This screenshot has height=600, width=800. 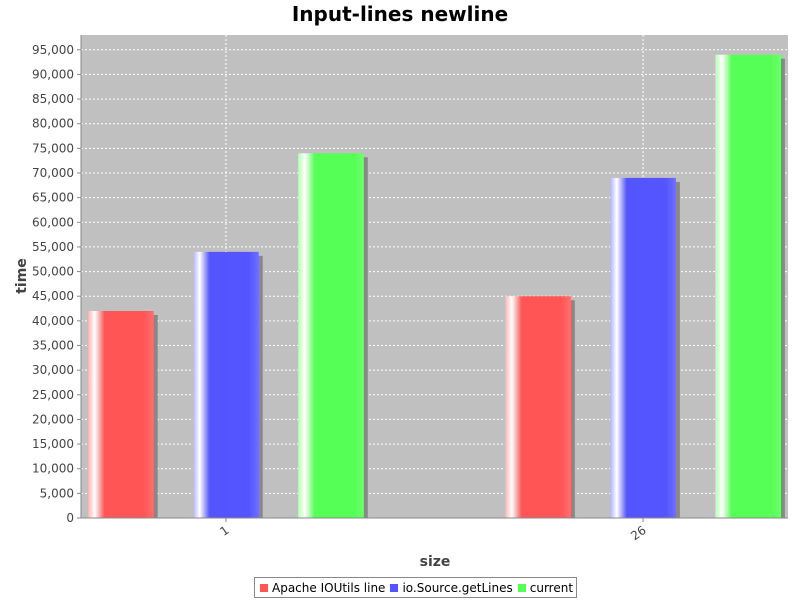 I want to click on legend-item: Apache IOUtils line, so click(x=321, y=588).